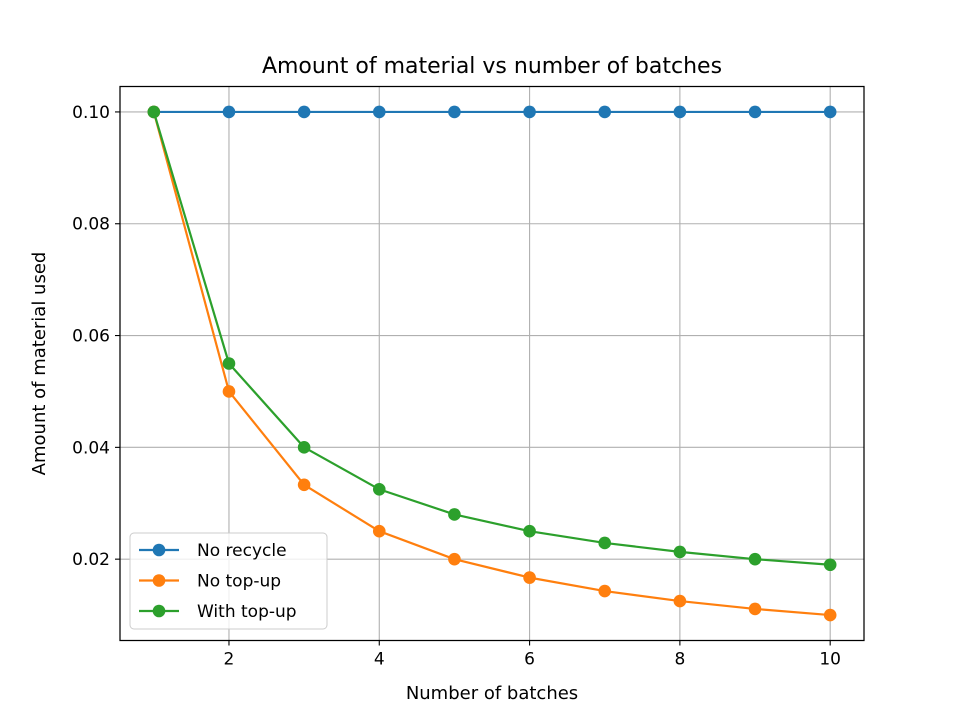  I want to click on legend-label-no-top-up: No top-up, so click(239, 582).